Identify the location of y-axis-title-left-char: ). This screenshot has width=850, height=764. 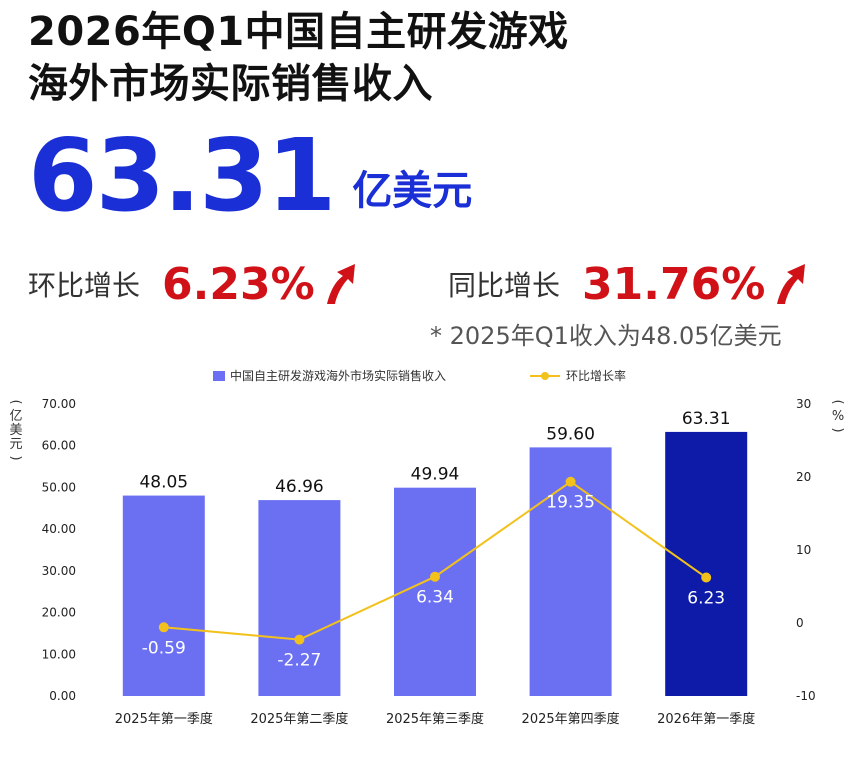
(15, 457).